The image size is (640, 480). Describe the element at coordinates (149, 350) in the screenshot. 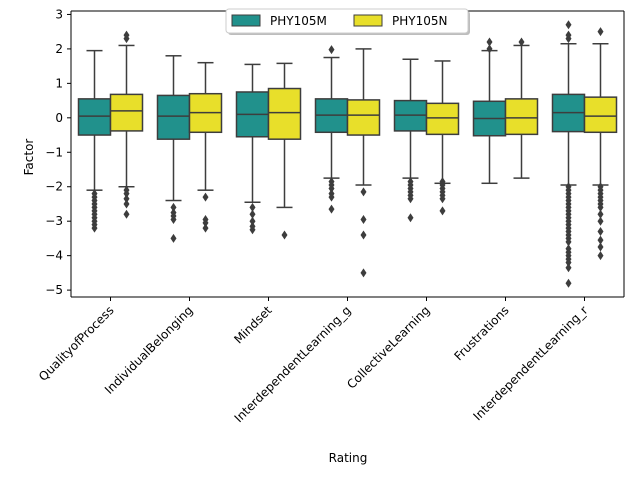

I see `x-tick-label: IndividualBelonging` at that location.